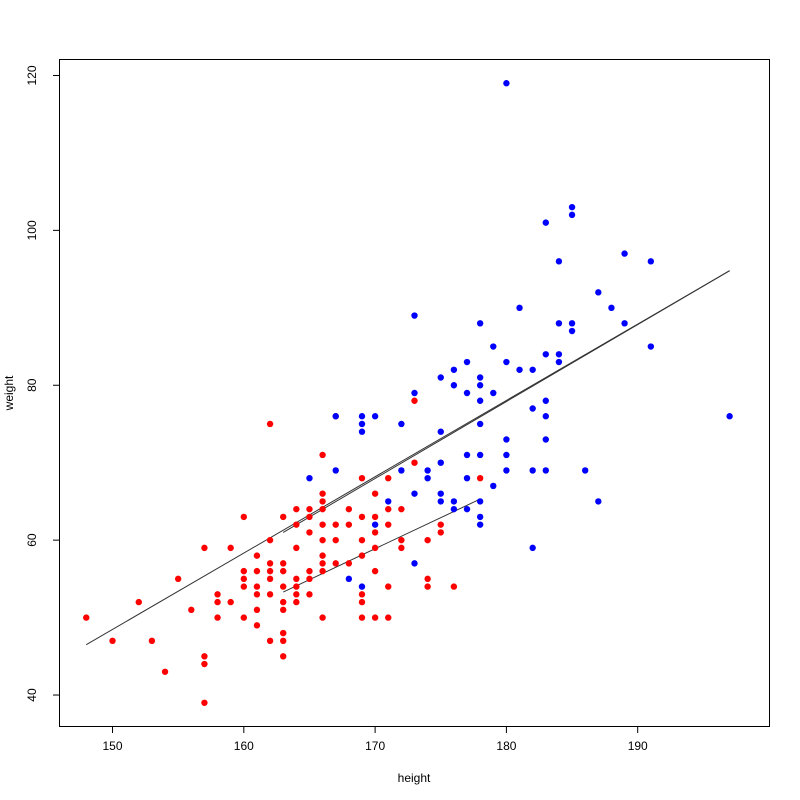  What do you see at coordinates (381, 545) in the screenshot?
I see `fit-line` at bounding box center [381, 545].